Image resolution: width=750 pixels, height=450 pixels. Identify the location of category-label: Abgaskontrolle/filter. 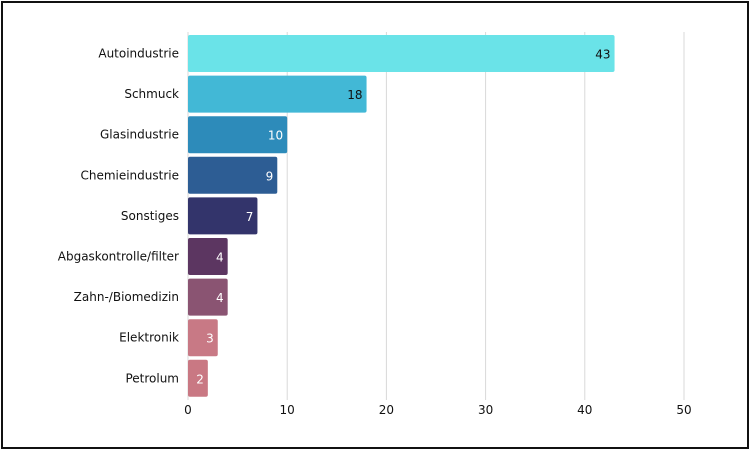
(118, 257).